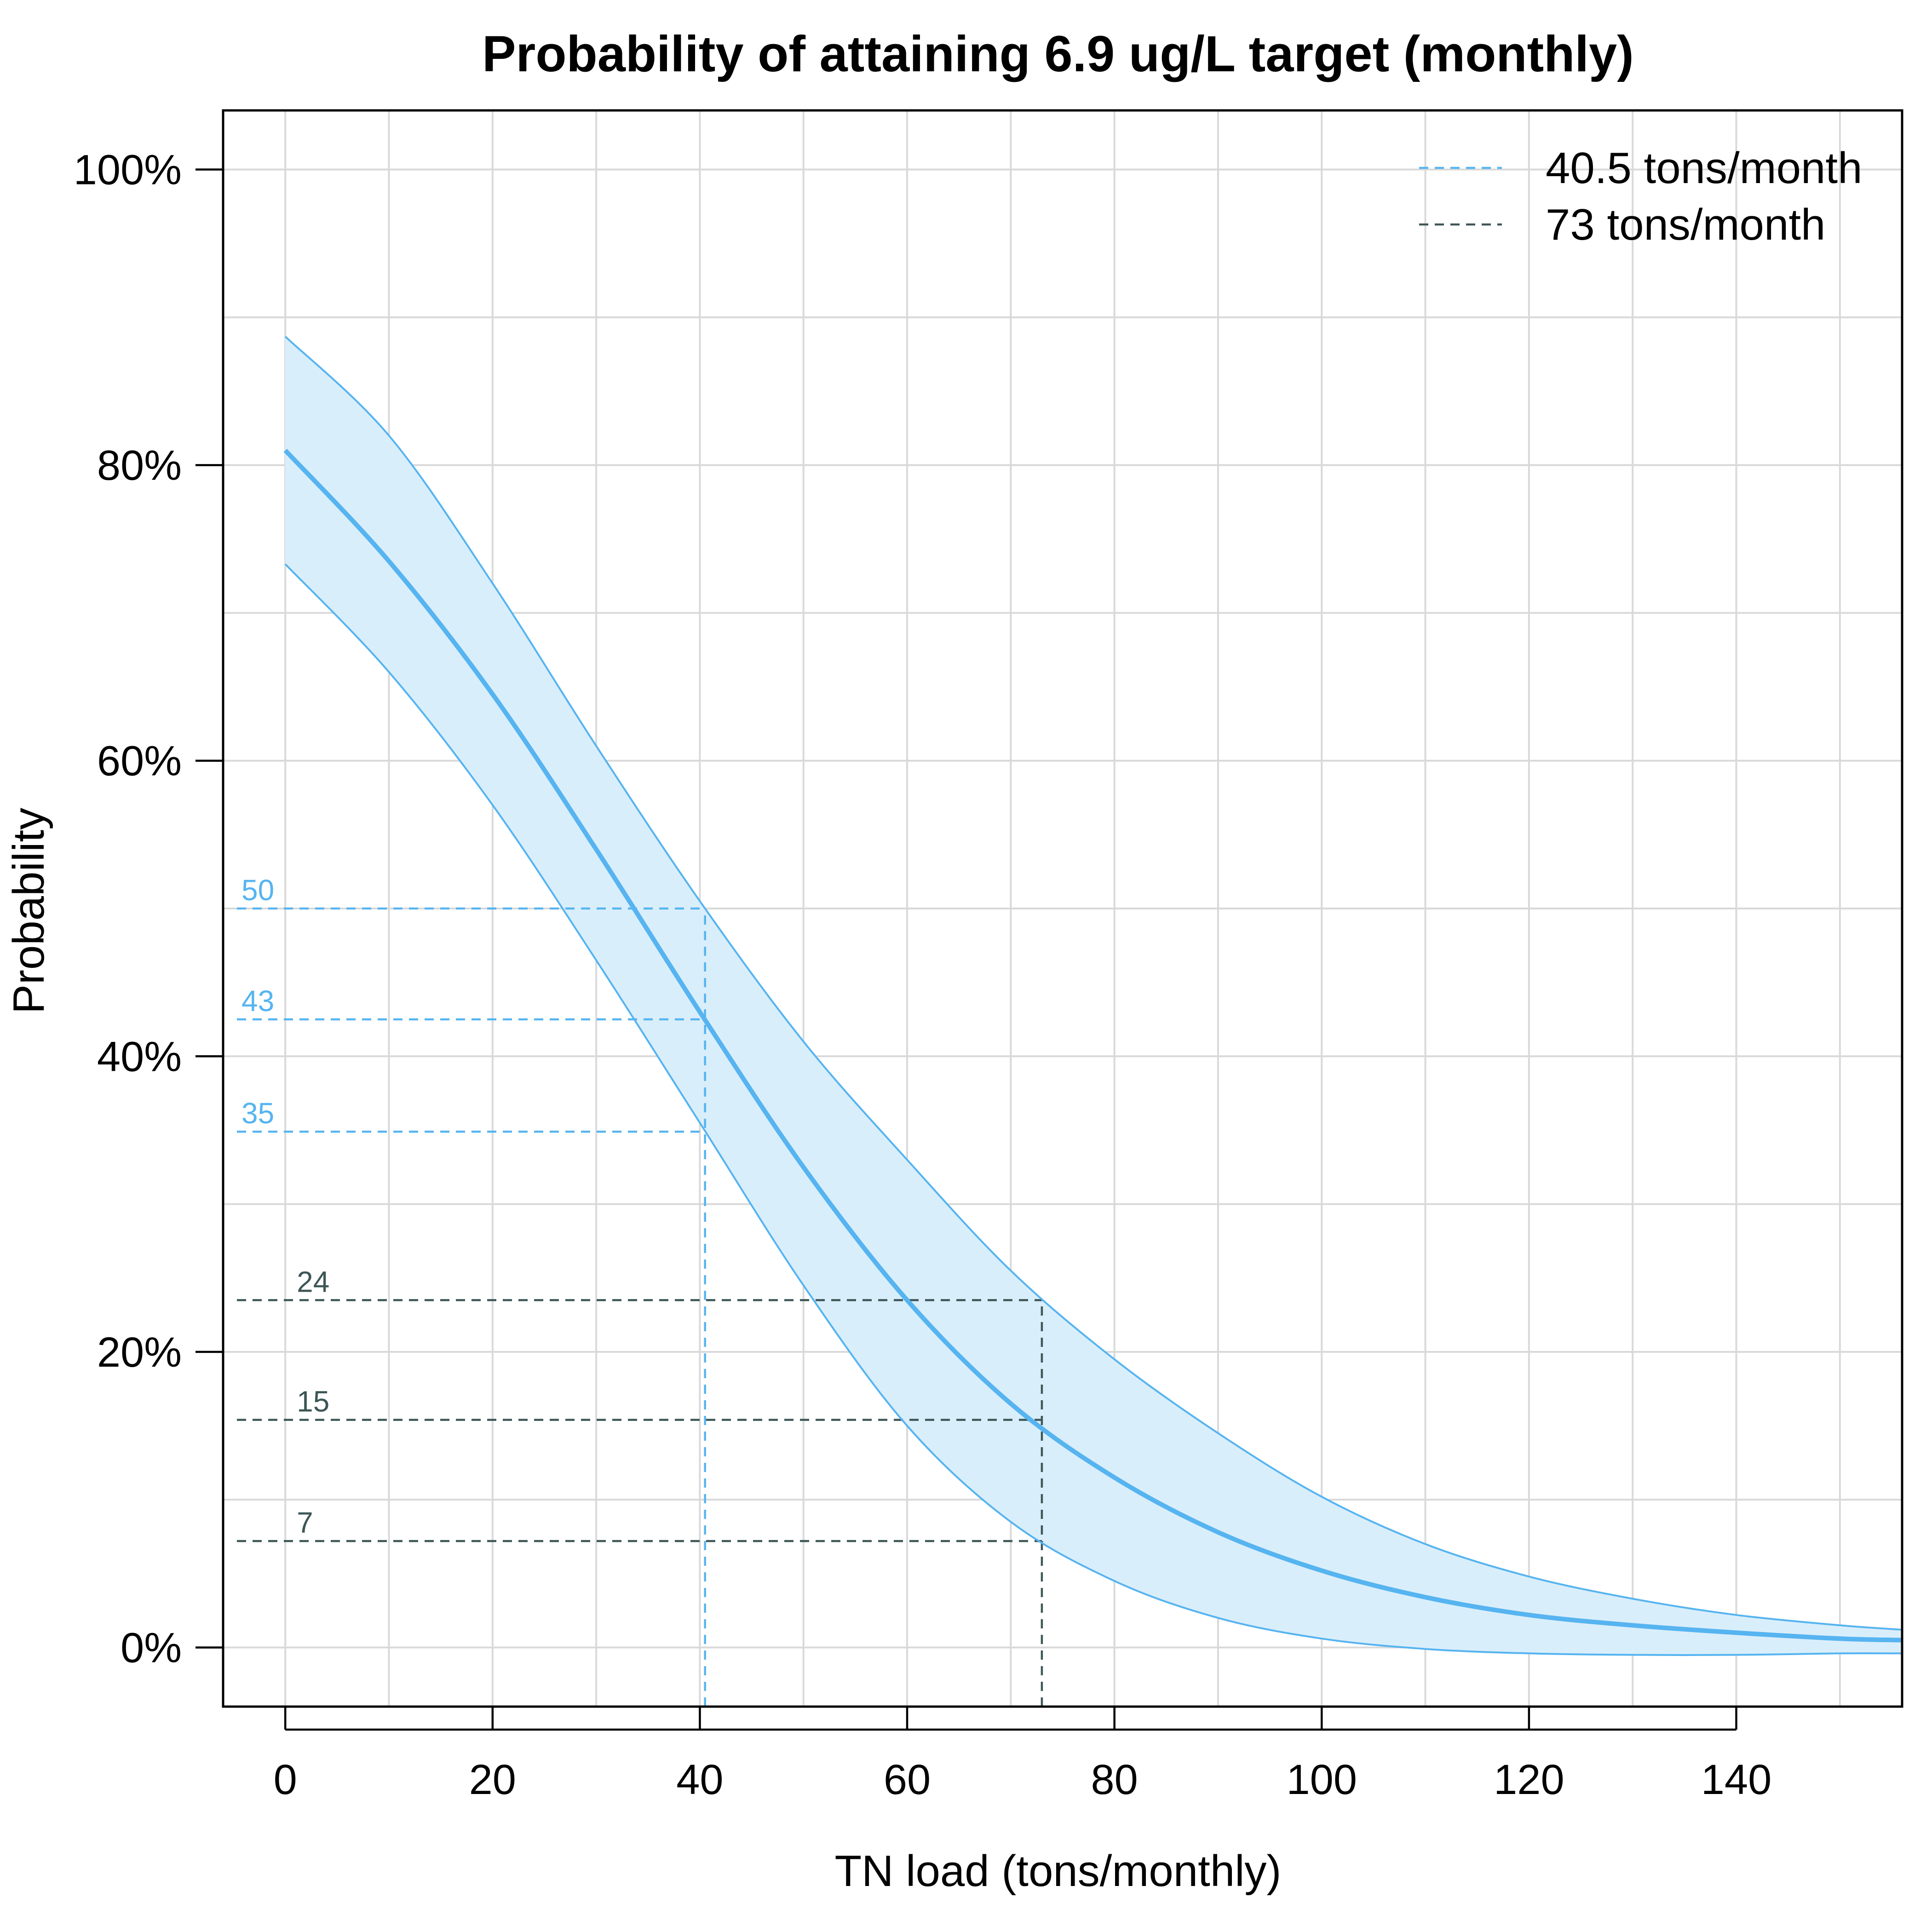 The height and width of the screenshot is (1932, 1932). Describe the element at coordinates (139, 1352) in the screenshot. I see `y-tick-label: 20%` at that location.